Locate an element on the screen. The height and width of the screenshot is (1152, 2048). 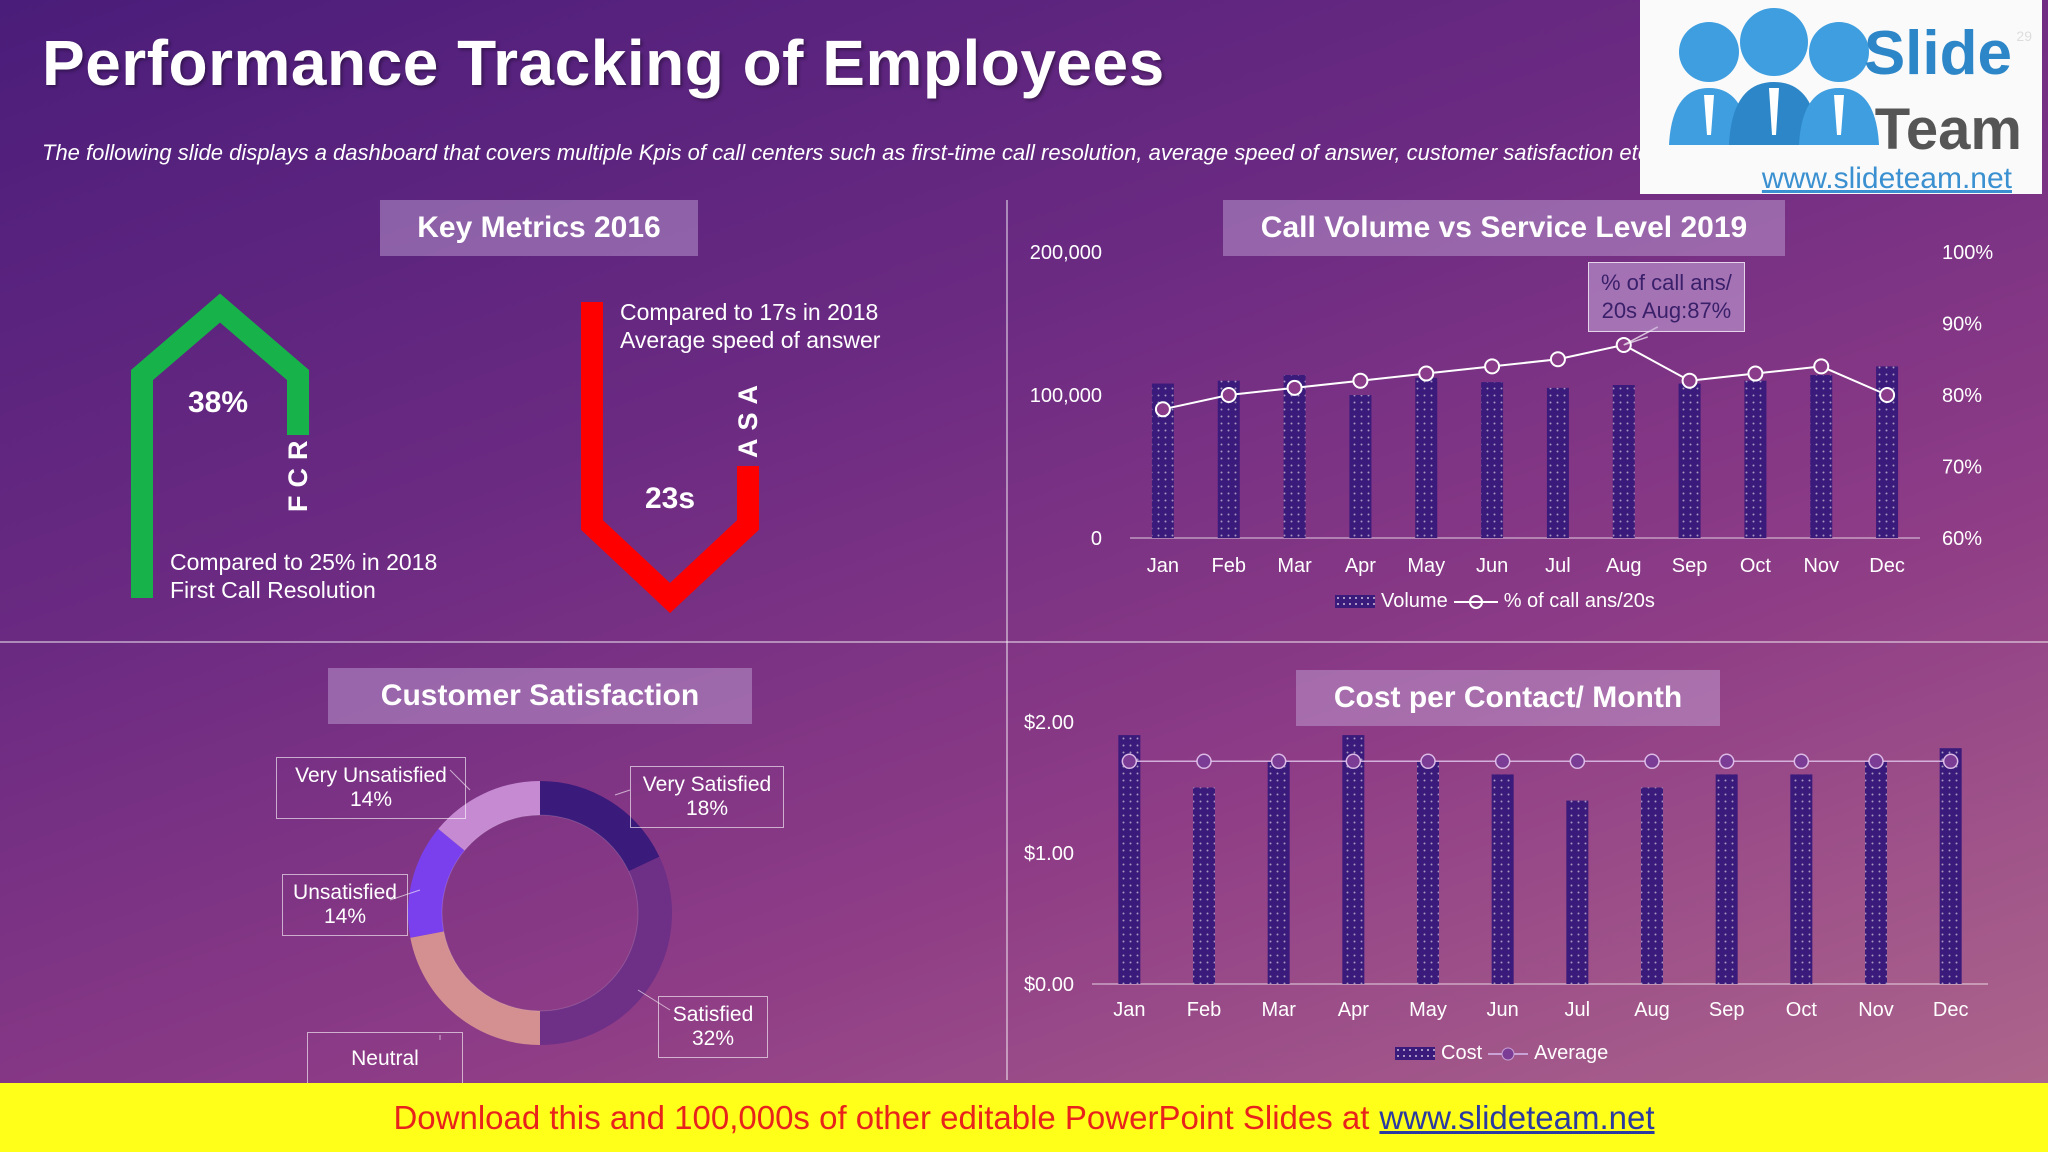
neutral-text: Neutral is located at coordinates (385, 1058).